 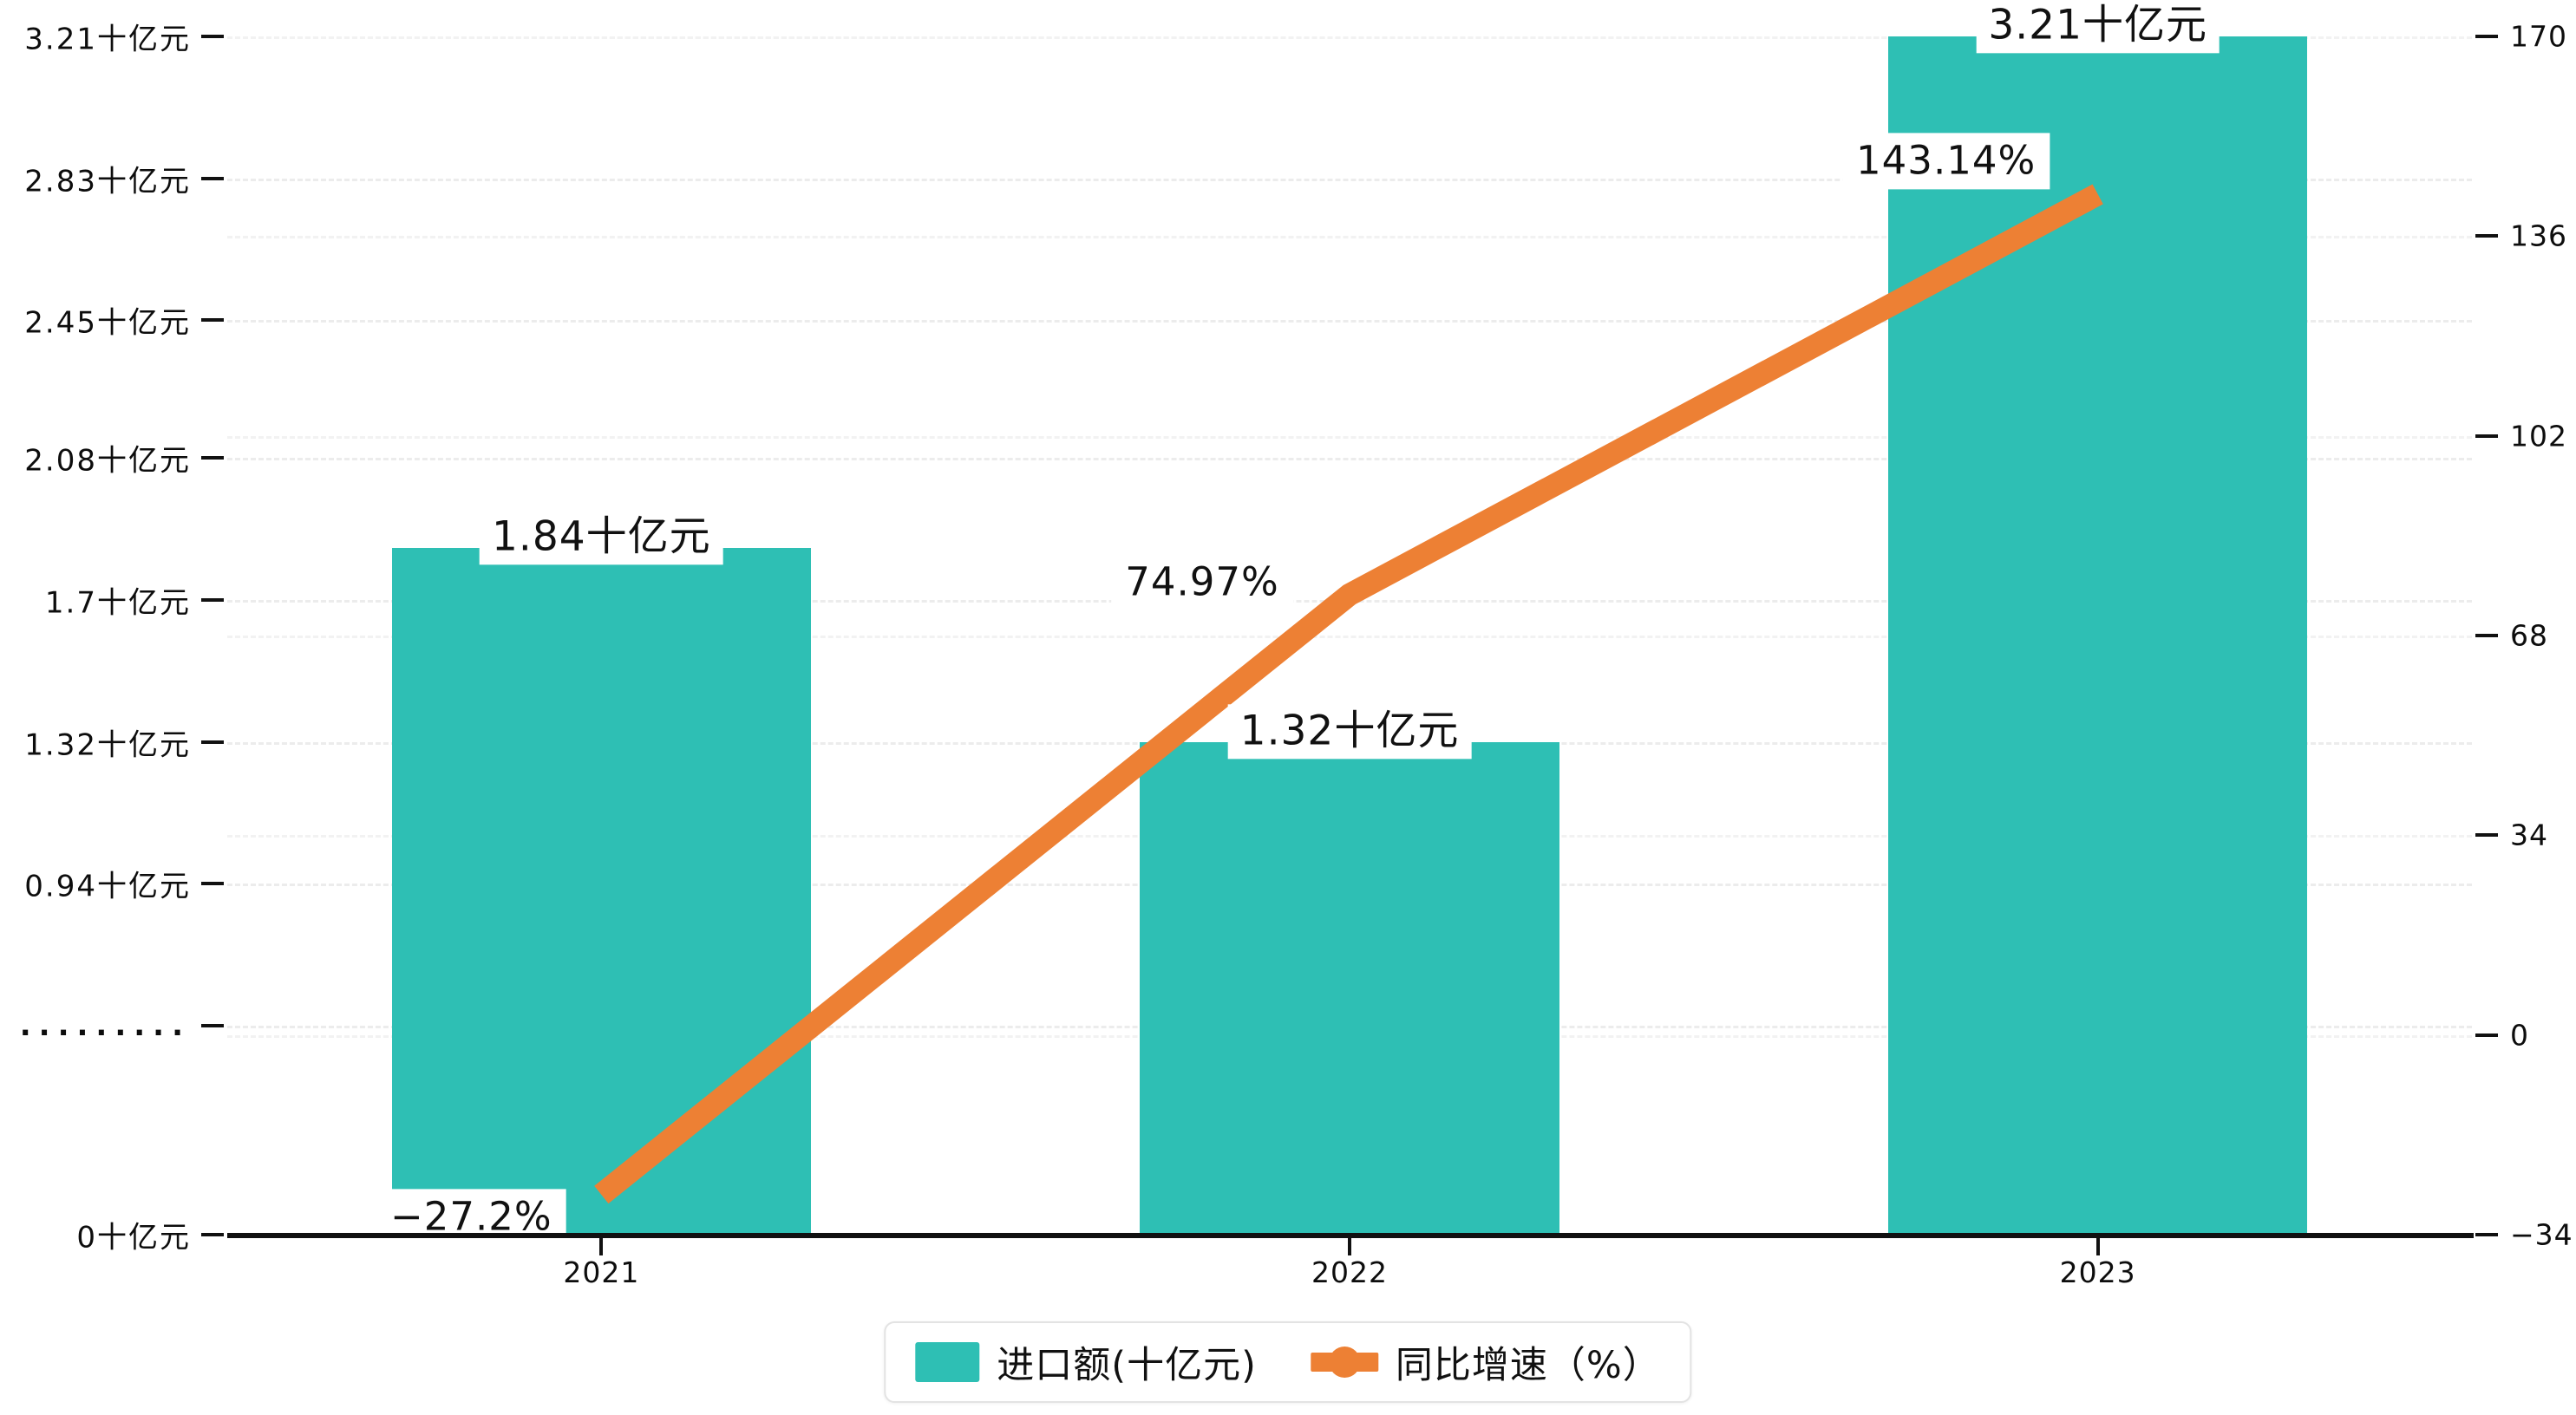 What do you see at coordinates (1349, 732) in the screenshot?
I see `bar-value-label-2022: 1.32十亿元` at bounding box center [1349, 732].